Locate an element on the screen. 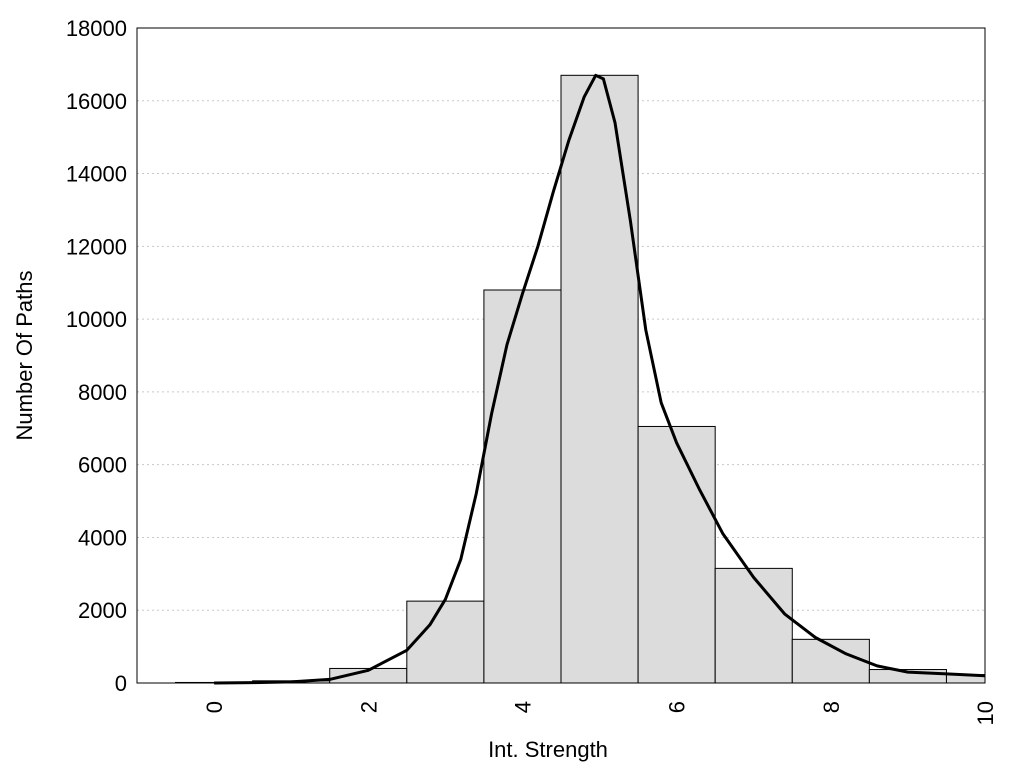  x-tick-label: 10 is located at coordinates (985, 713).